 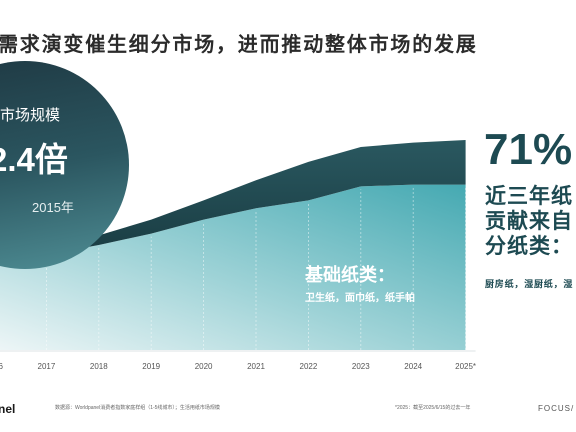 What do you see at coordinates (413, 366) in the screenshot?
I see `x-tick-label: 2024` at bounding box center [413, 366].